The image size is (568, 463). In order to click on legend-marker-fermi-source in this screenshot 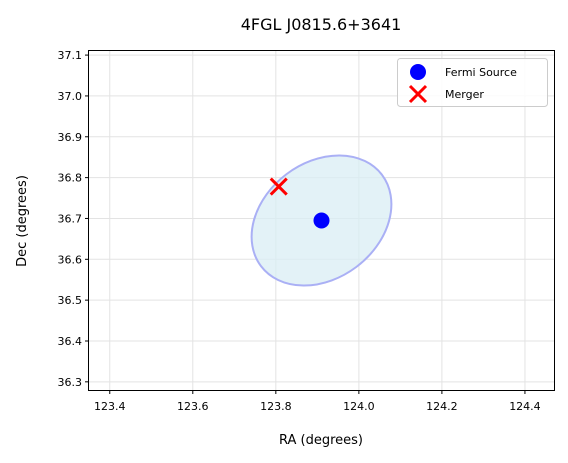, I will do `click(418, 72)`.